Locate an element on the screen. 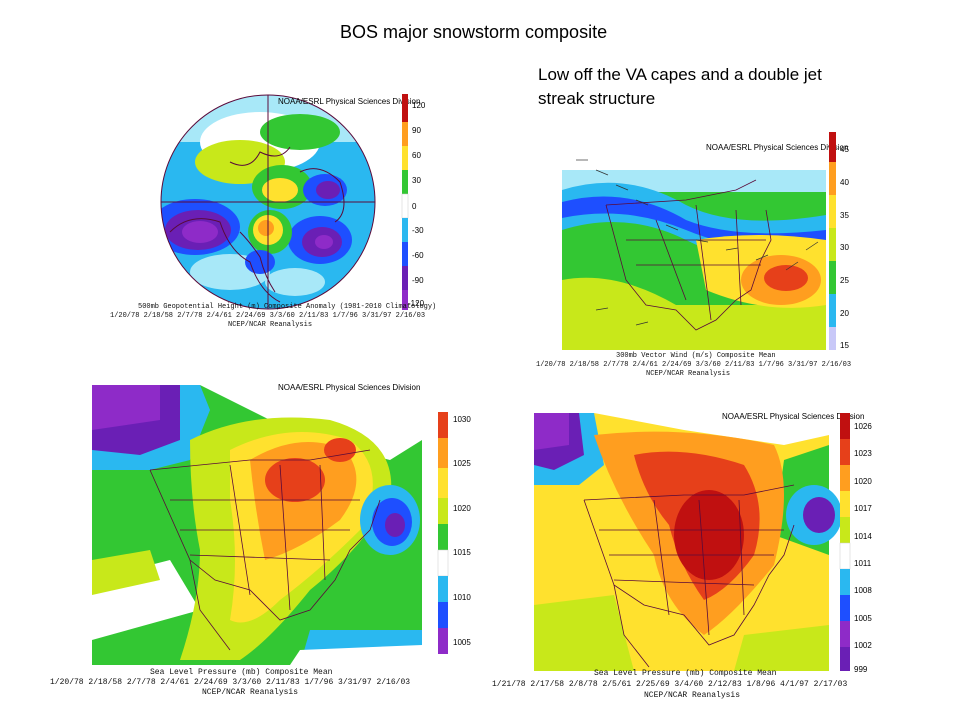 Image resolution: width=960 pixels, height=720 pixels. panel1-cb-label-3: 30 is located at coordinates (416, 180).